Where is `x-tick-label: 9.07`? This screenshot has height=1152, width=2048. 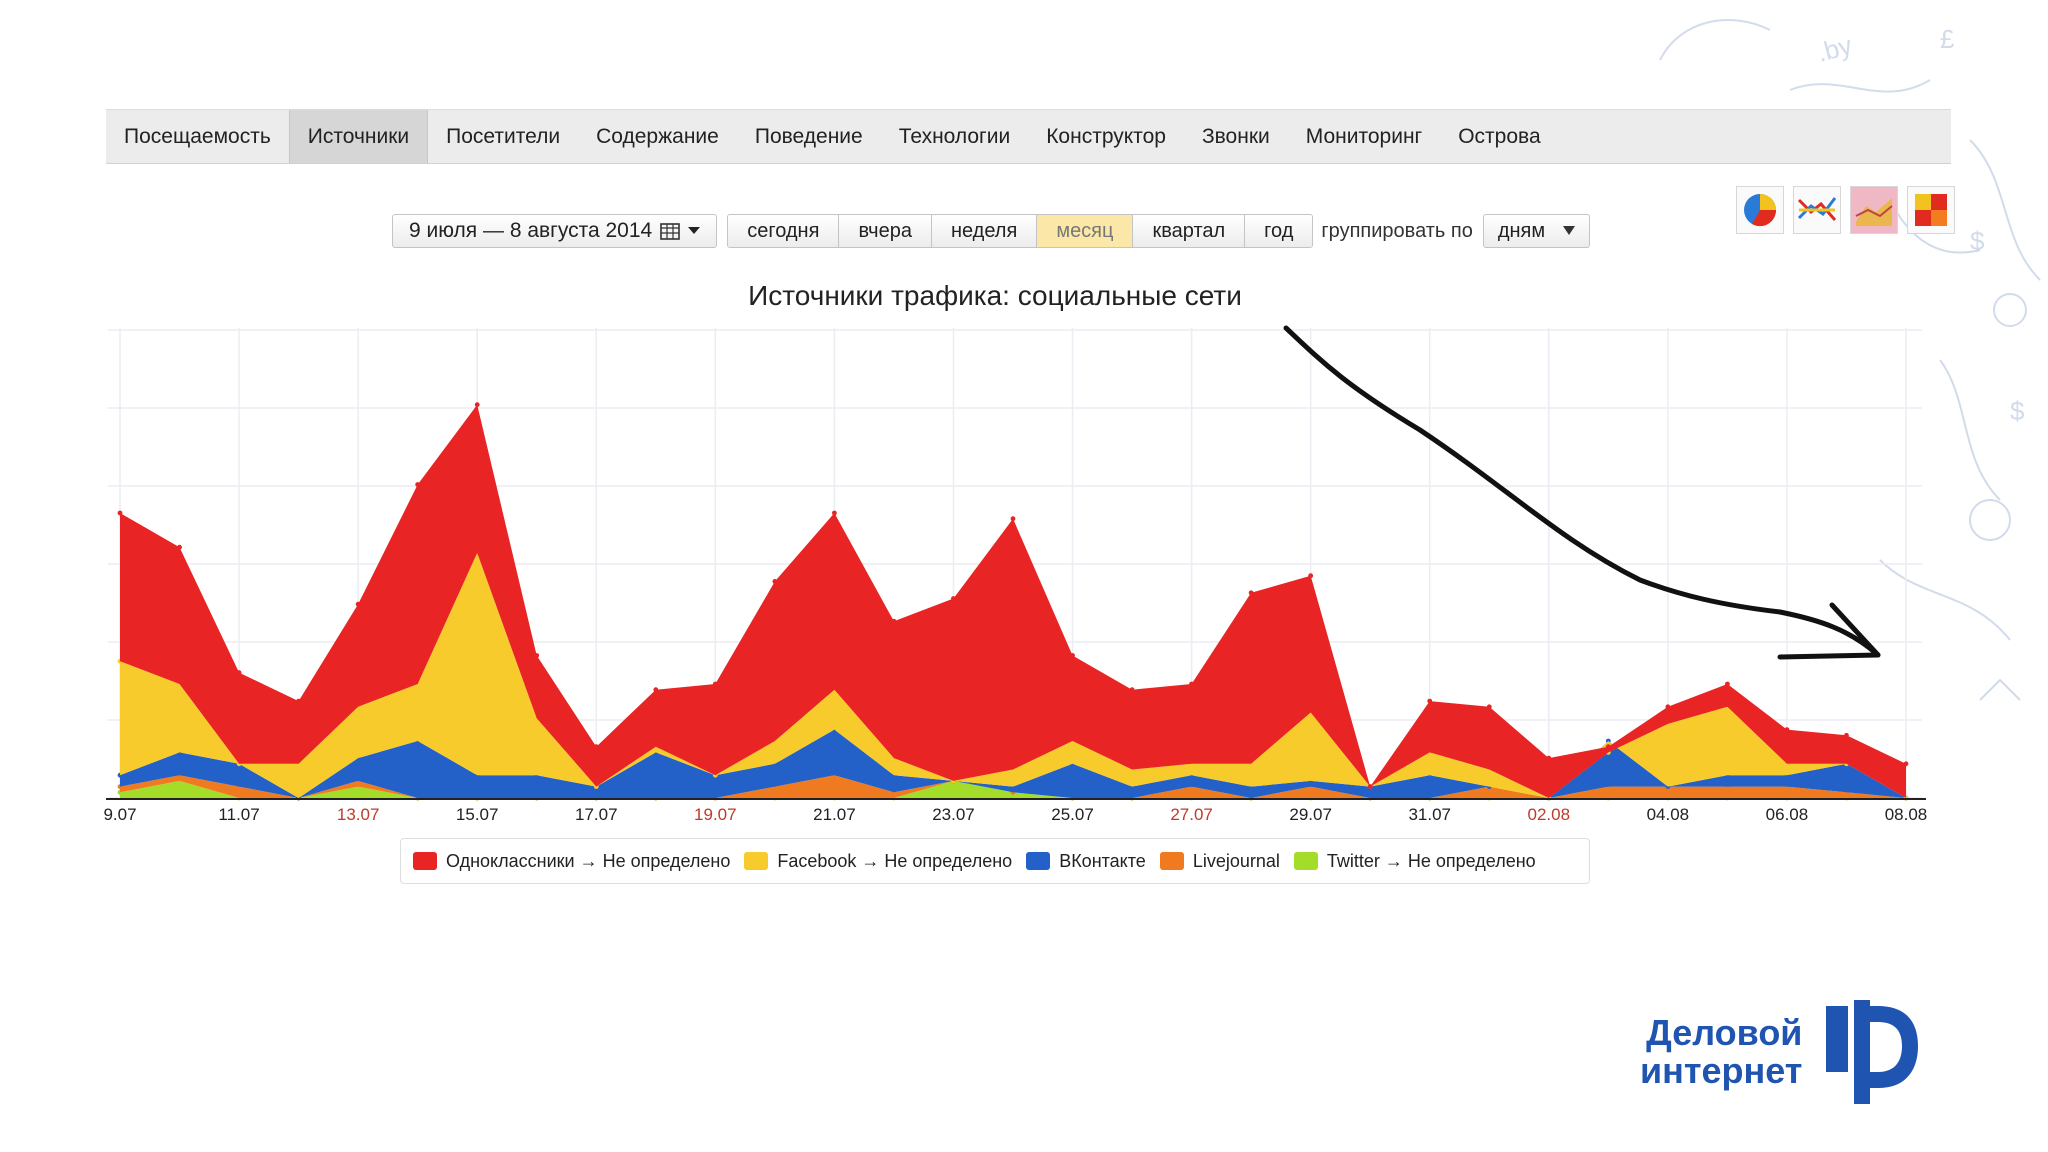
x-tick-label: 9.07 is located at coordinates (119, 814).